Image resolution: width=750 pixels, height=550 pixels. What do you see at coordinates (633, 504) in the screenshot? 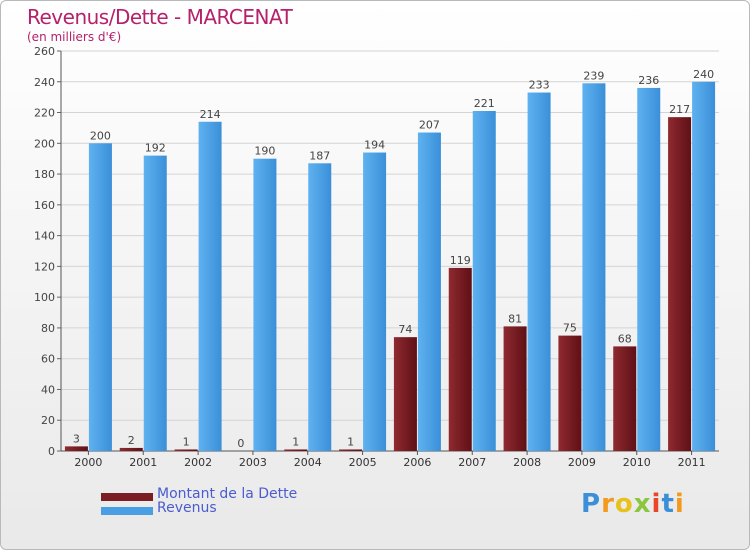
I see `brand-logo: Proxiti` at bounding box center [633, 504].